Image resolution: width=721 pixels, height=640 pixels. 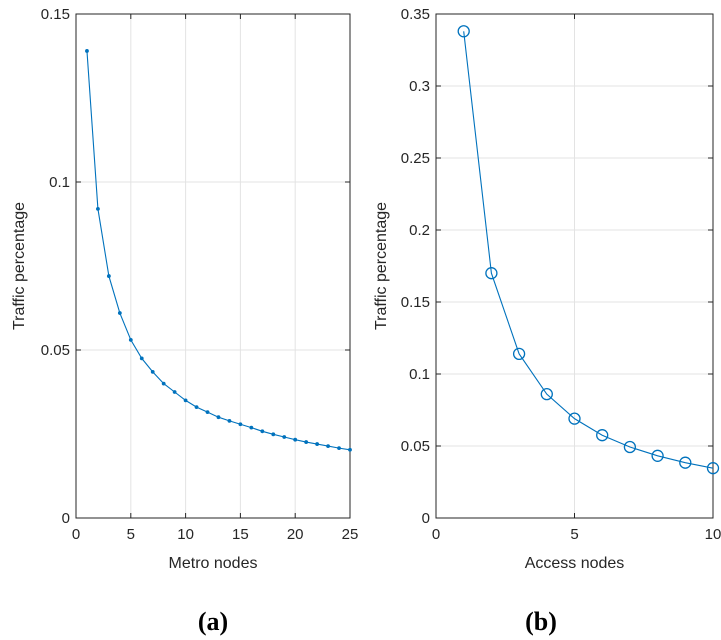 What do you see at coordinates (213, 563) in the screenshot?
I see `x-axis-label: Metro nodes` at bounding box center [213, 563].